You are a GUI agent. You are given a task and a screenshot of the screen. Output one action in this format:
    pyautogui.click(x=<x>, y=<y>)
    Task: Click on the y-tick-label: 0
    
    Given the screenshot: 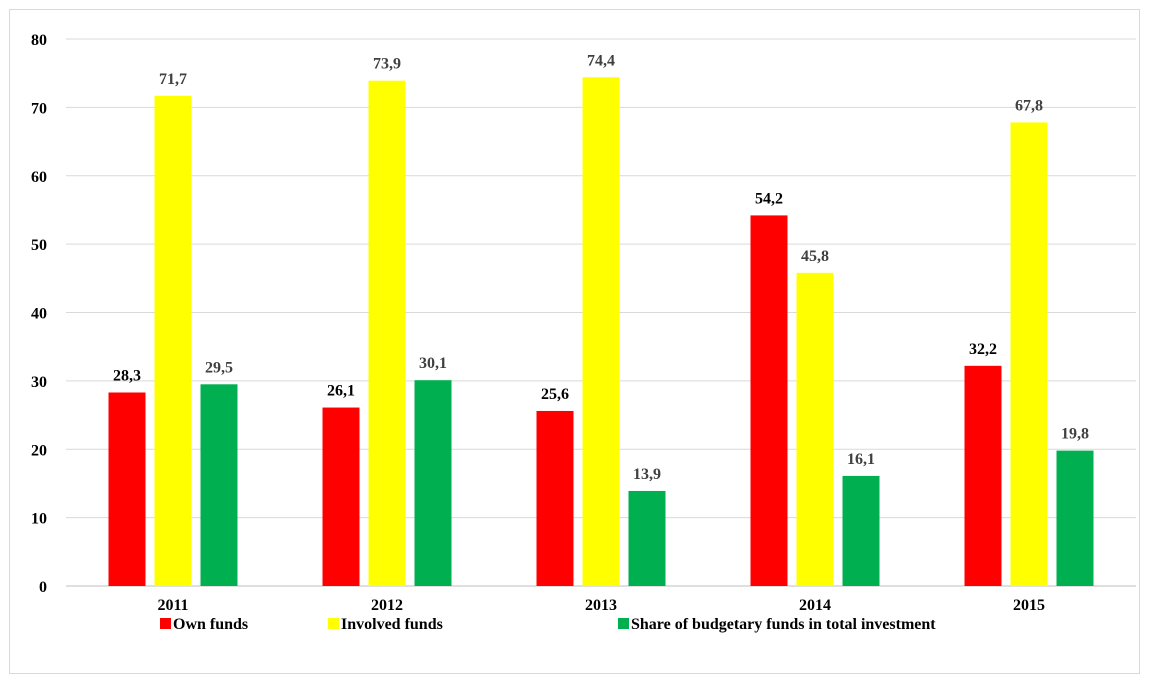 What is the action you would take?
    pyautogui.click(x=43, y=587)
    